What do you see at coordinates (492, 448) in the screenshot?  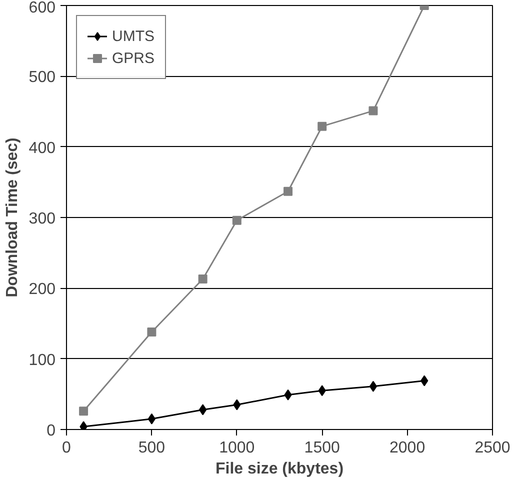 I see `x-tick-label: 2500` at bounding box center [492, 448].